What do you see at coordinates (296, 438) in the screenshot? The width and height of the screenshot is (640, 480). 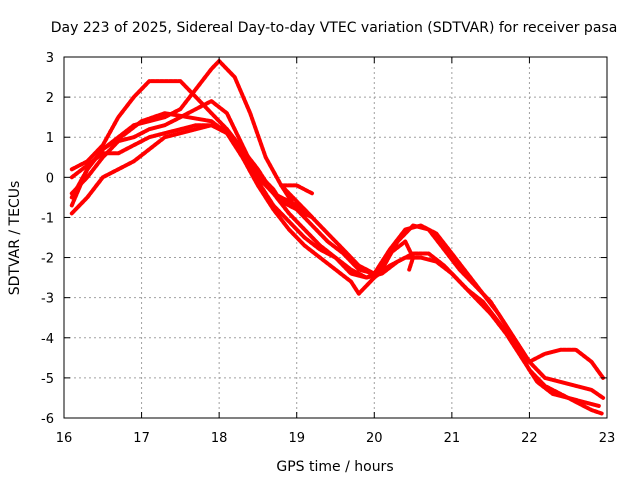 I see `x-tick-label: 19` at bounding box center [296, 438].